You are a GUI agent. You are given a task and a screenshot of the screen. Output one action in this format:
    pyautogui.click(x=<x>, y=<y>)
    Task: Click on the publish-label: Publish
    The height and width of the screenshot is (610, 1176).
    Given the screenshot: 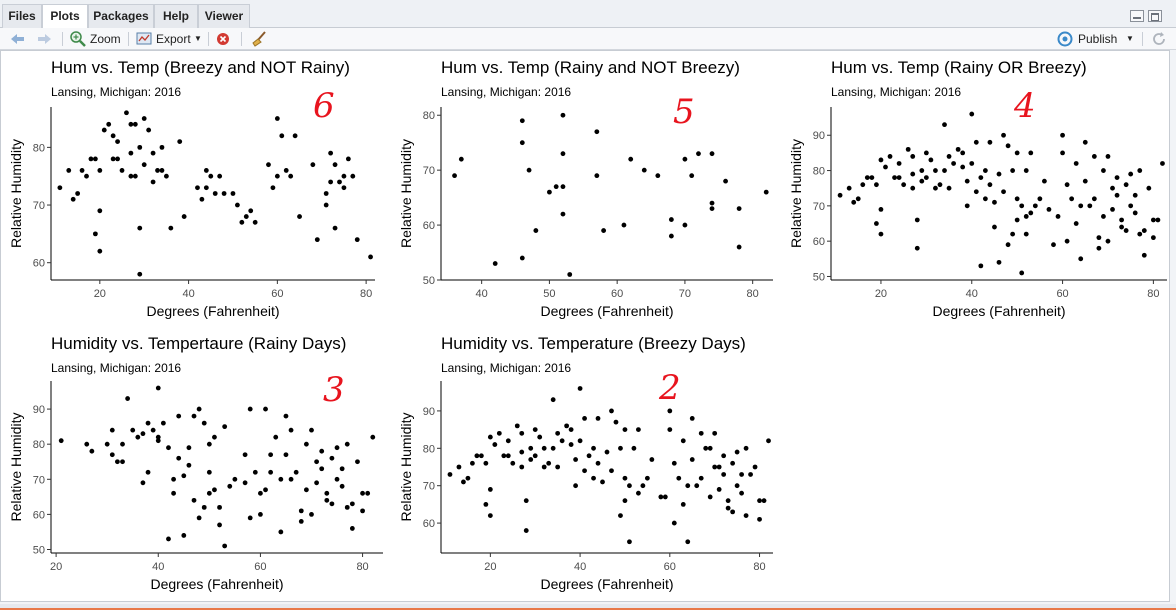 What is the action you would take?
    pyautogui.click(x=1098, y=39)
    